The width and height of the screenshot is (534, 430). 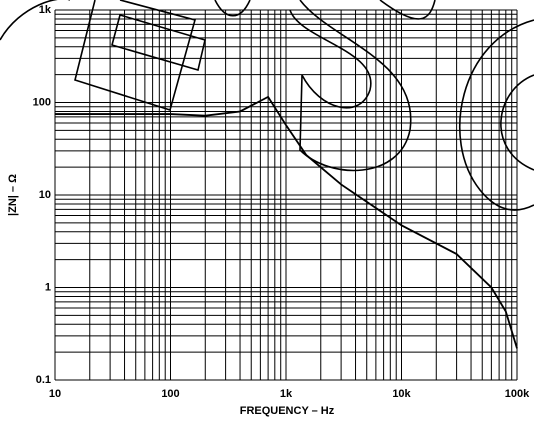 What do you see at coordinates (286, 394) in the screenshot?
I see `x-tick-label: 1k` at bounding box center [286, 394].